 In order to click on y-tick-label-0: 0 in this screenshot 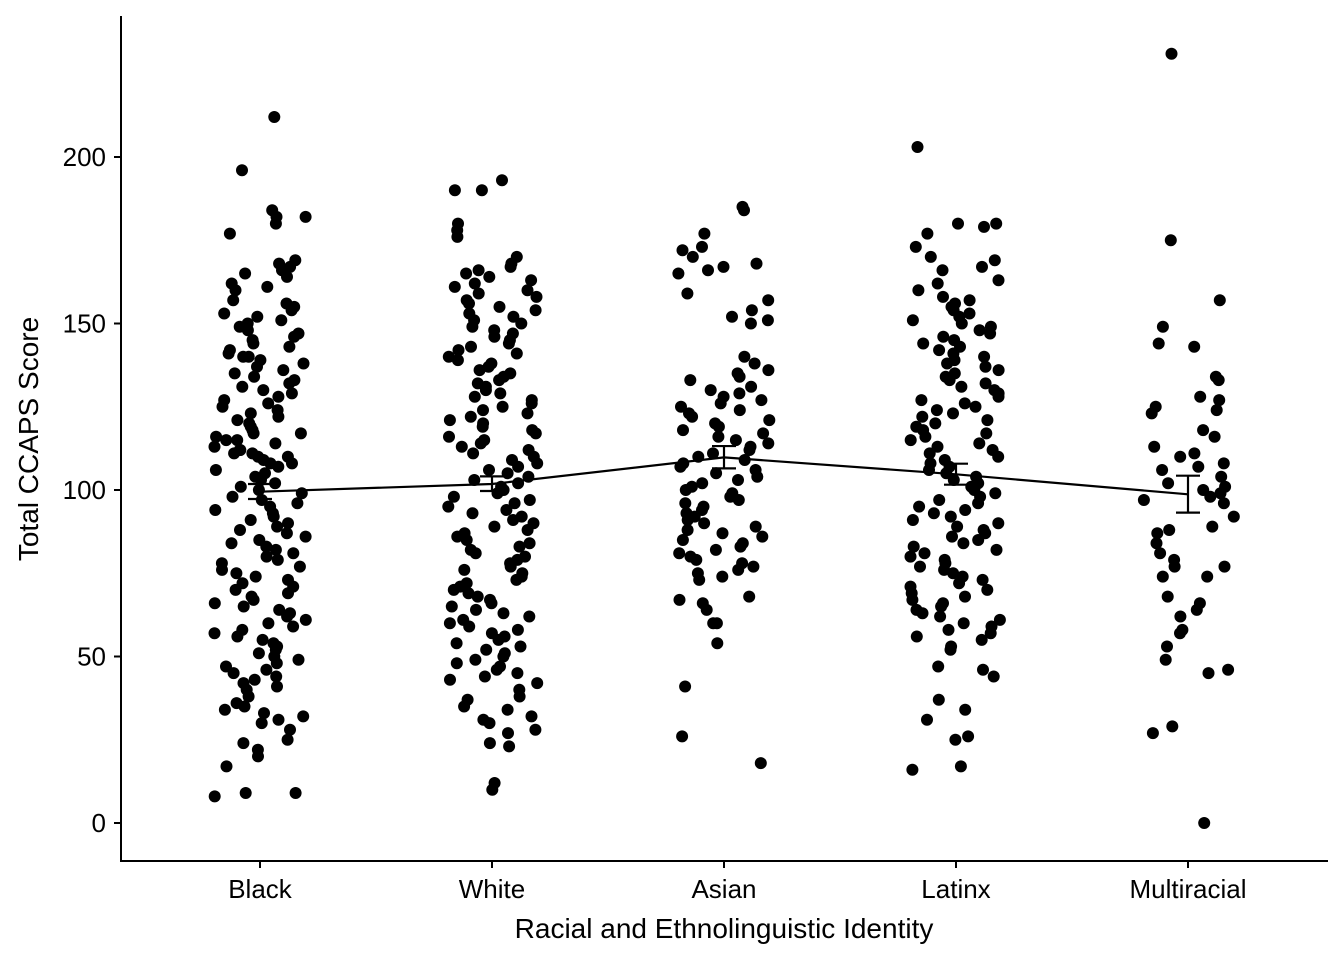, I will do `click(99, 823)`.